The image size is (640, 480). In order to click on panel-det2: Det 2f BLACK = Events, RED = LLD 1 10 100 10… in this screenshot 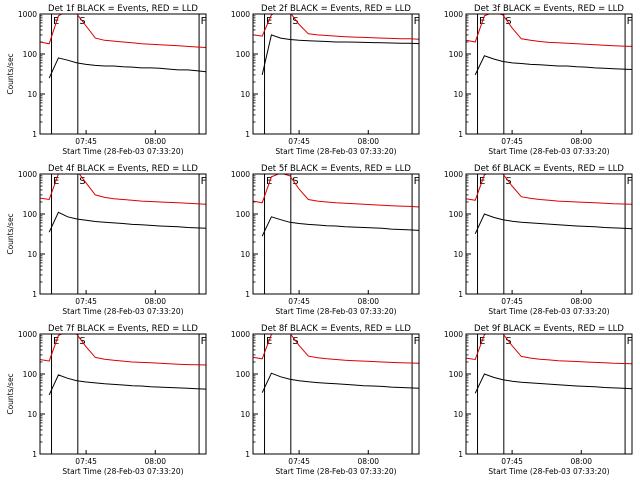, I will do `click(325, 80)`.